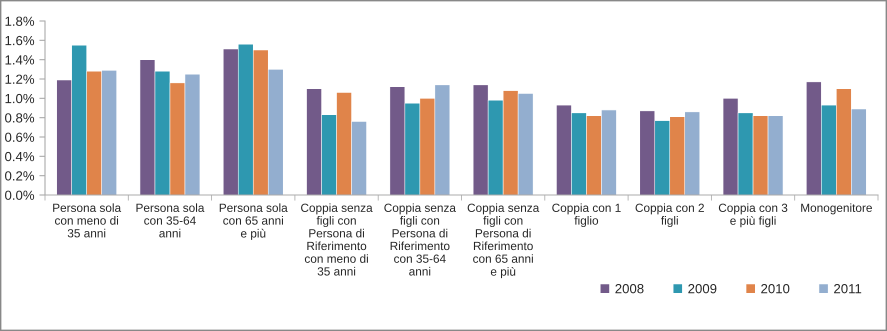  Describe the element at coordinates (836, 208) in the screenshot. I see `x-tick-label: Monogenitore` at that location.